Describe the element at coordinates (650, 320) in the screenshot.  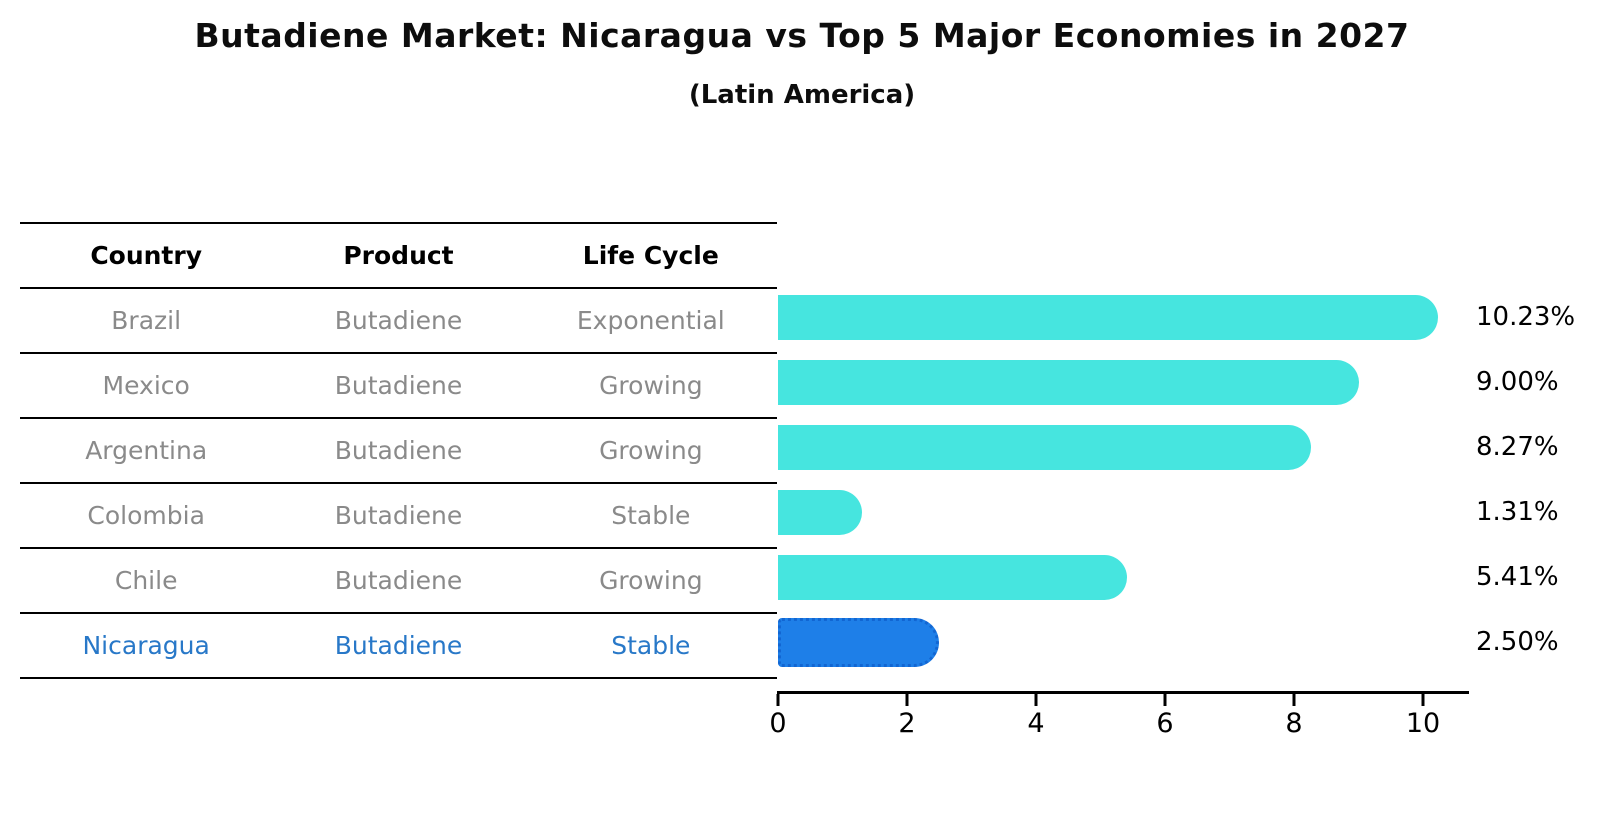
I see `cell-life-cycle: Exponential` at that location.